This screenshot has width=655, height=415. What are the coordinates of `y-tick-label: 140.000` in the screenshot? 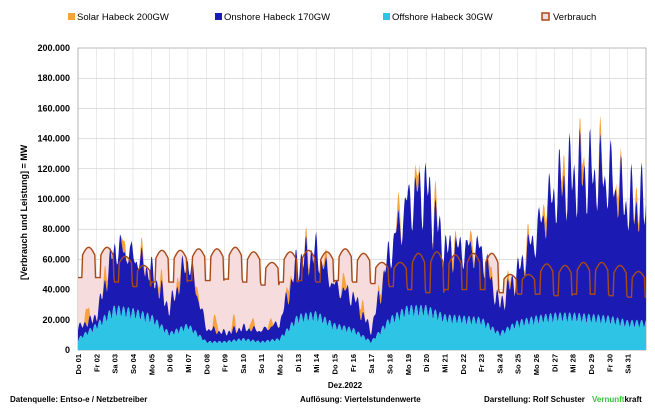 It's located at (53, 139).